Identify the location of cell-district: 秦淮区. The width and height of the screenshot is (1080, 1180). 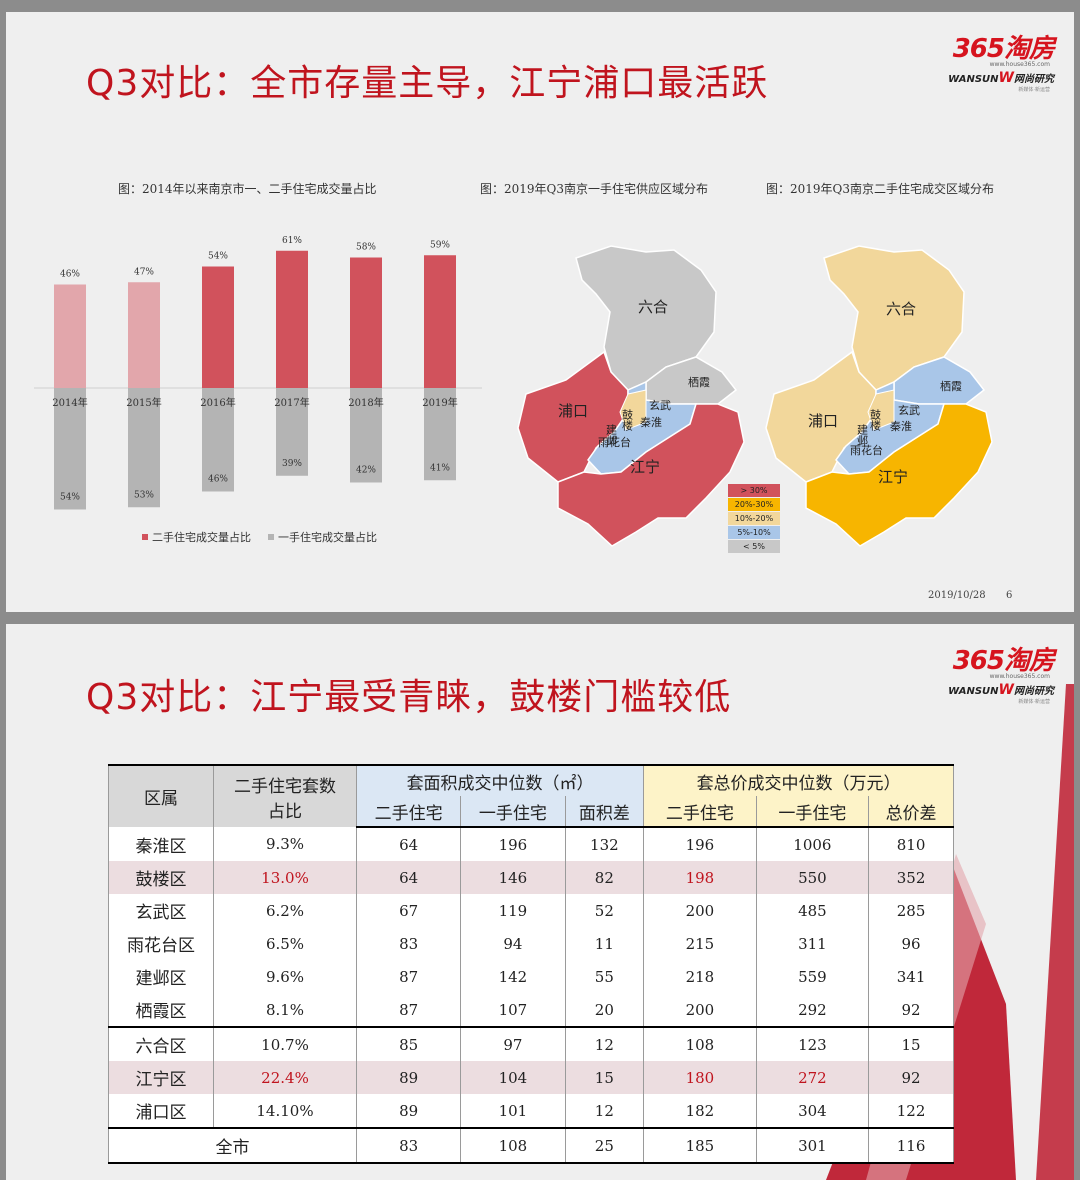
(161, 844).